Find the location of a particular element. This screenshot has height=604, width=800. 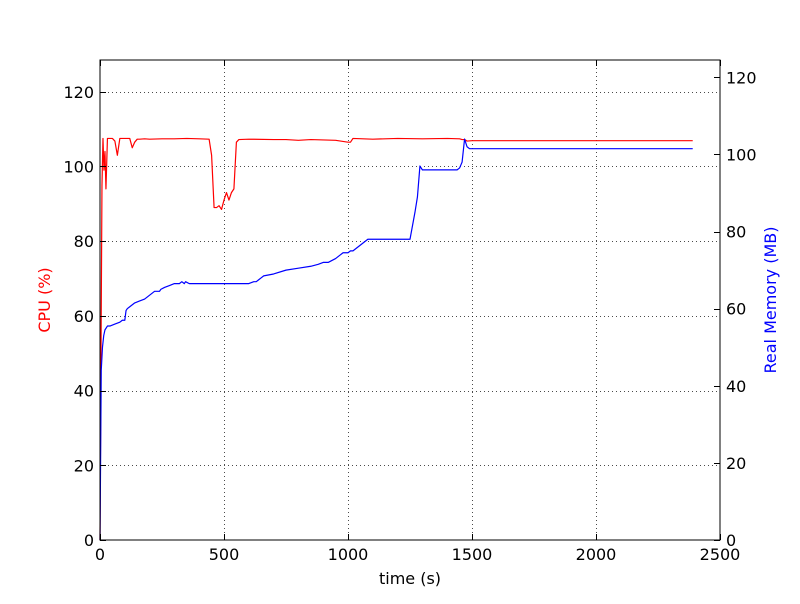

right-y-tick-label: 0 is located at coordinates (731, 540).